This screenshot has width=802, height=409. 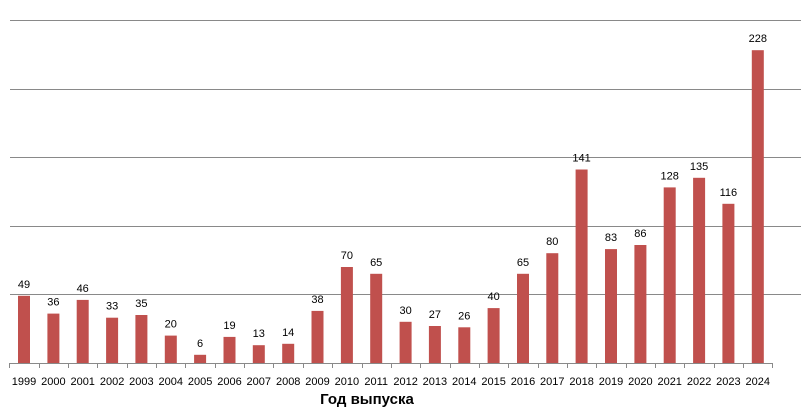 I want to click on x-tick-label-2009: 2009, so click(x=317, y=382).